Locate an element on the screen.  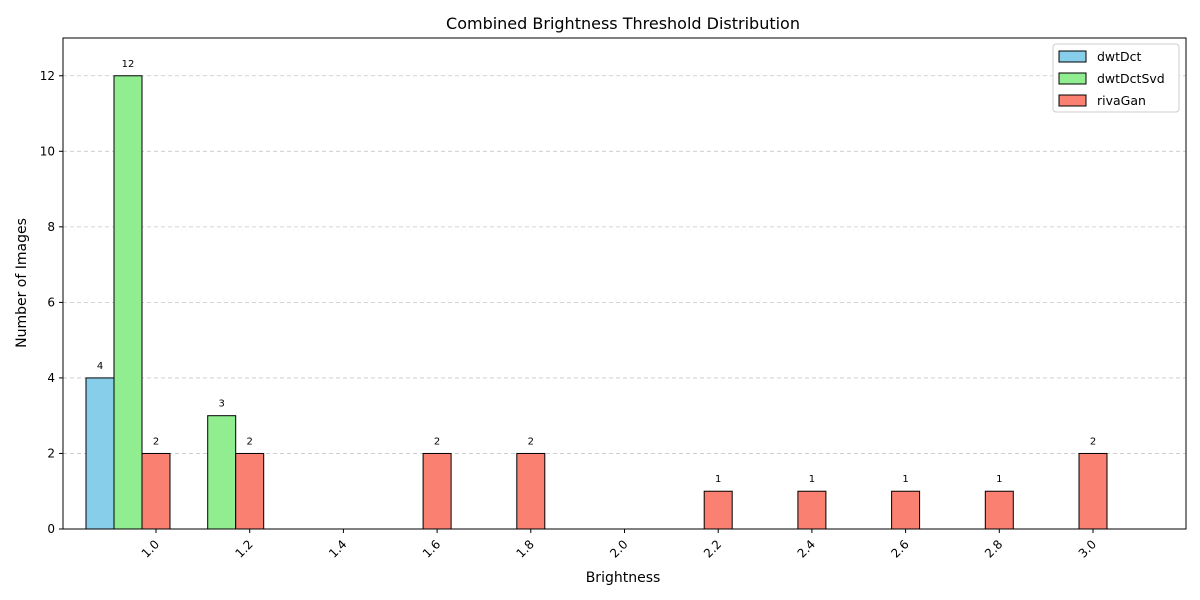
y-tick-label: 6 is located at coordinates (51, 302).